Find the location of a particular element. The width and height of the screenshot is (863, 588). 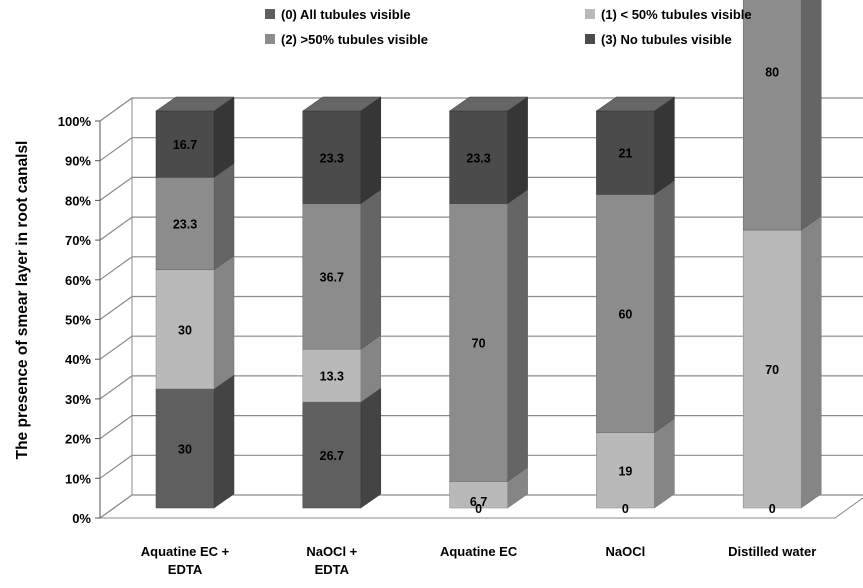

data-label: 21 is located at coordinates (625, 154).